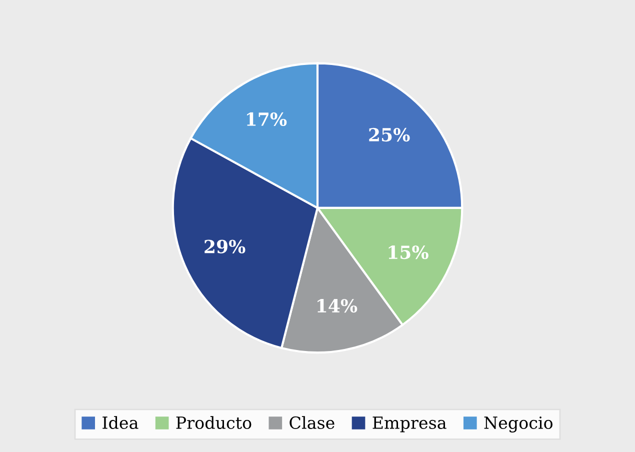 The height and width of the screenshot is (452, 635). I want to click on data-label: 14%, so click(338, 305).